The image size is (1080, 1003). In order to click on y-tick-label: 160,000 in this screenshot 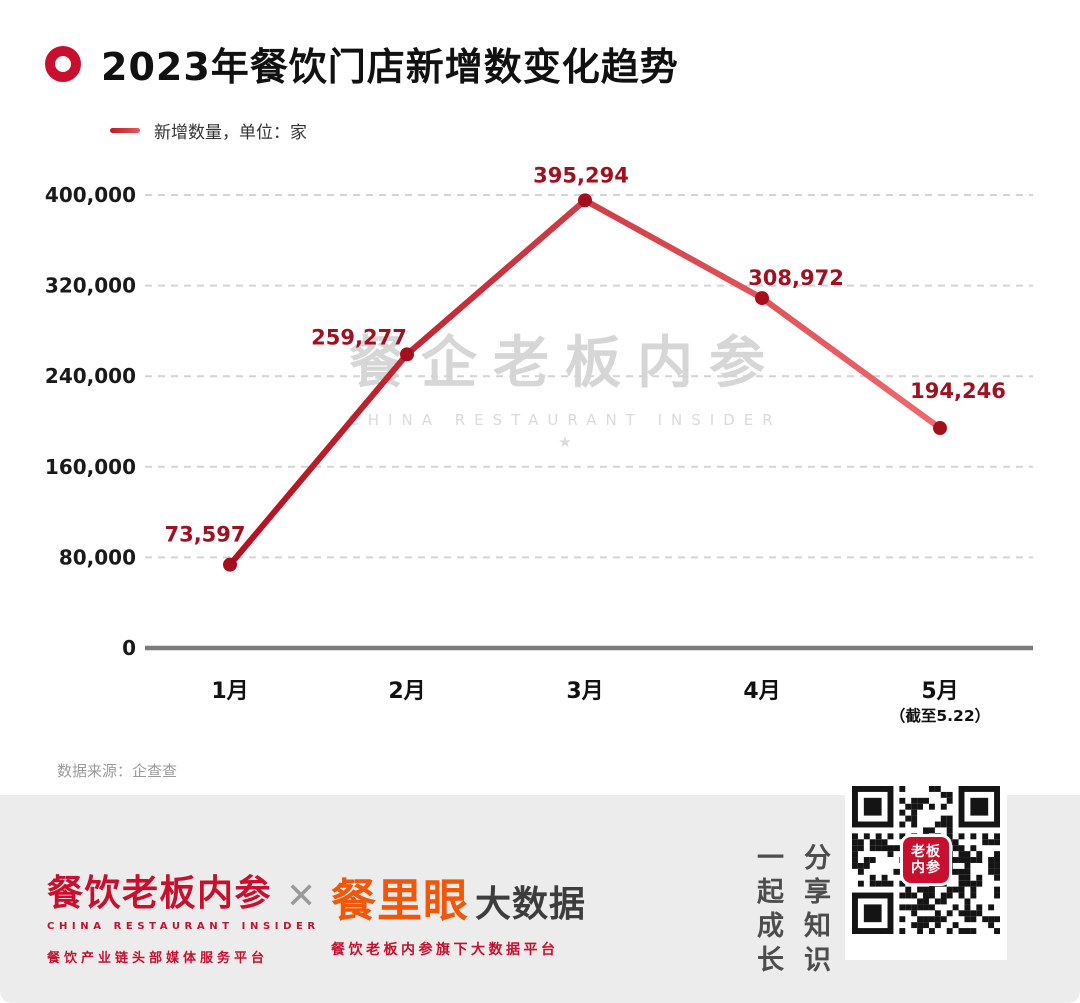, I will do `click(90, 467)`.